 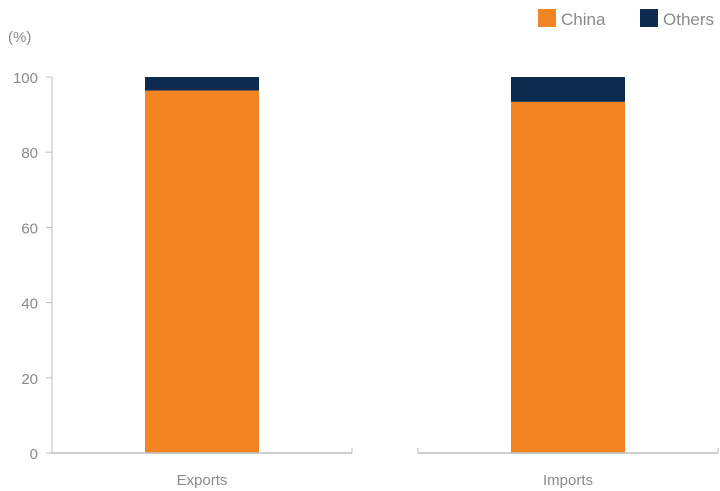 I want to click on category-labels: Exports Imports, so click(x=385, y=480).